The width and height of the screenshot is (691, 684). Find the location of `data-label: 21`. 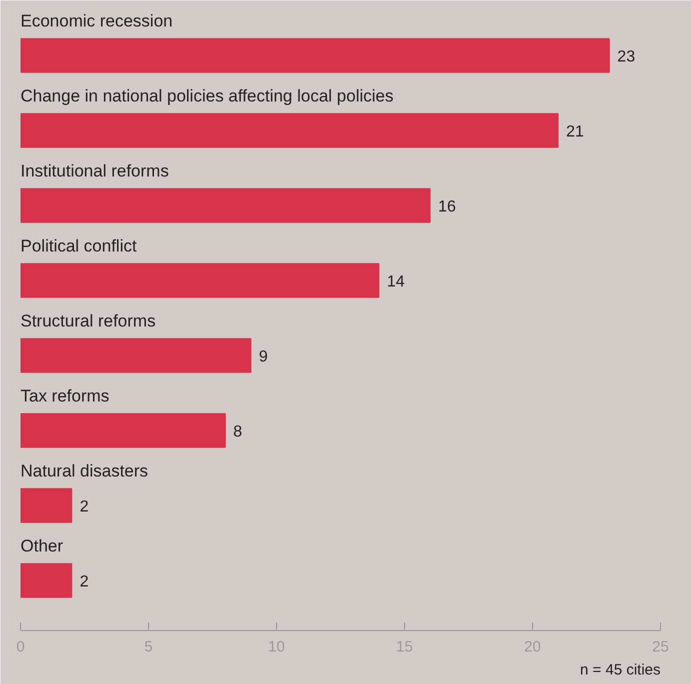

data-label: 21 is located at coordinates (575, 131).